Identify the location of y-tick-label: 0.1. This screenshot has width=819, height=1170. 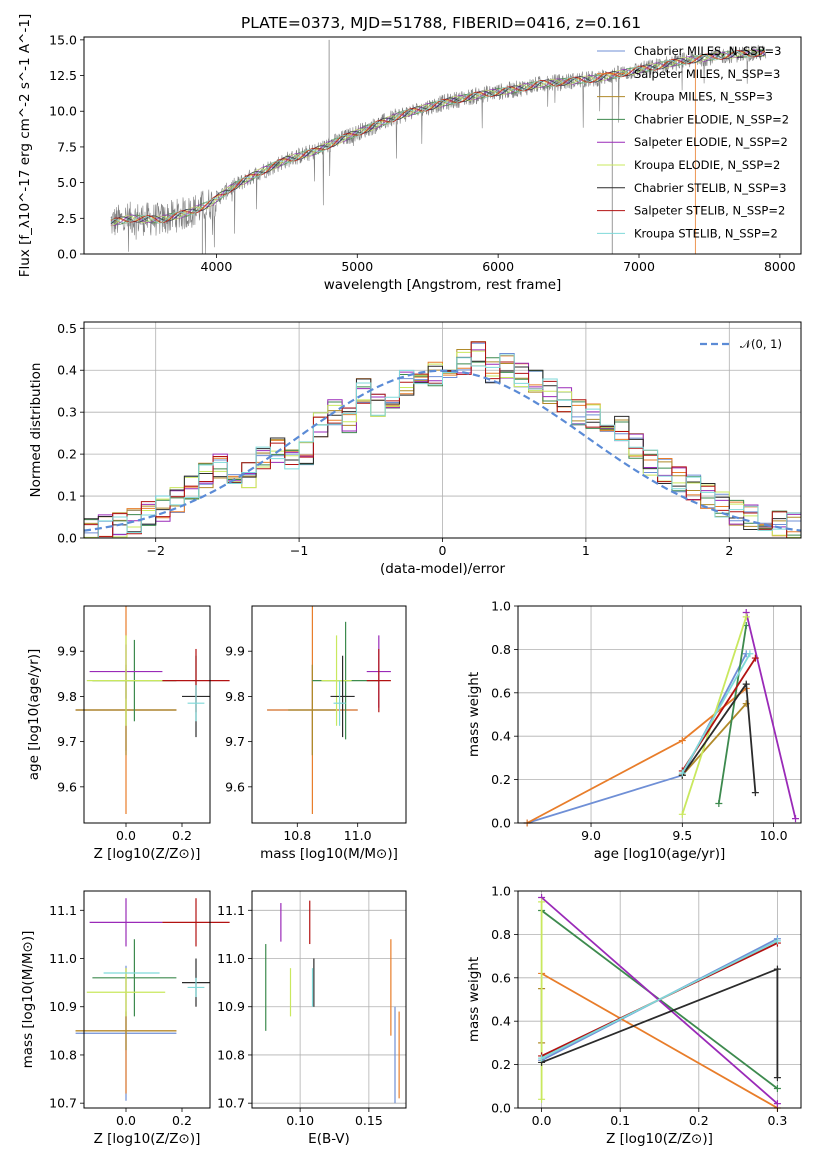
(67, 496).